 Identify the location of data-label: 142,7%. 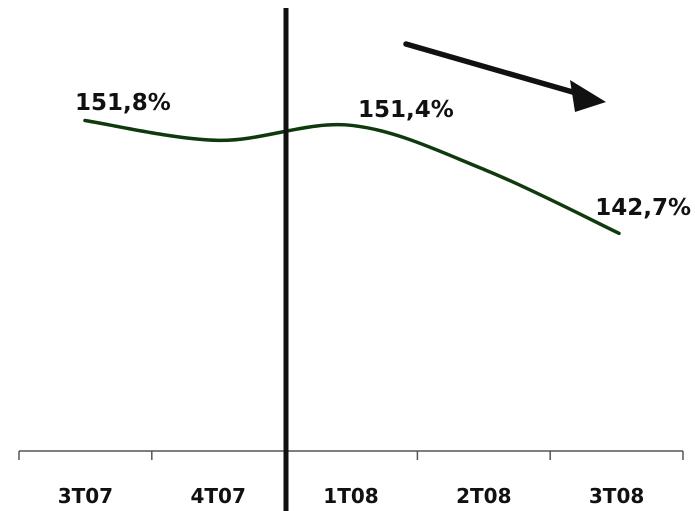
(643, 208).